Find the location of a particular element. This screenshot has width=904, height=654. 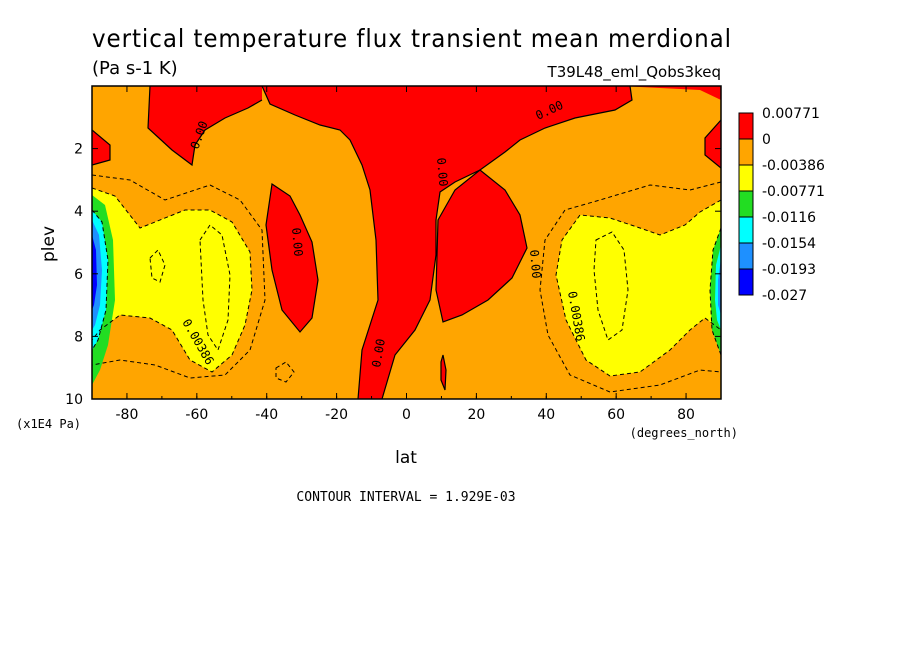

fill-positive-sh is located at coordinates (205, 125).